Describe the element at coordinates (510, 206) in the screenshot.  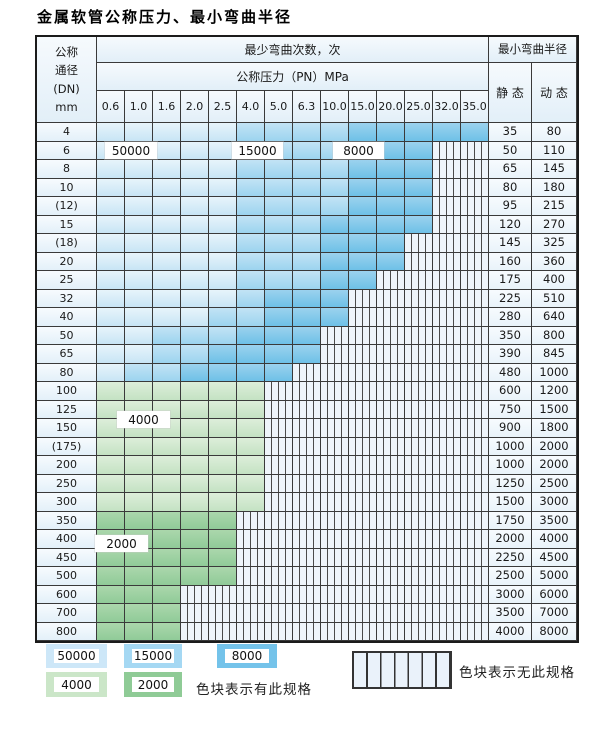
I see `static-radius-value: 95` at that location.